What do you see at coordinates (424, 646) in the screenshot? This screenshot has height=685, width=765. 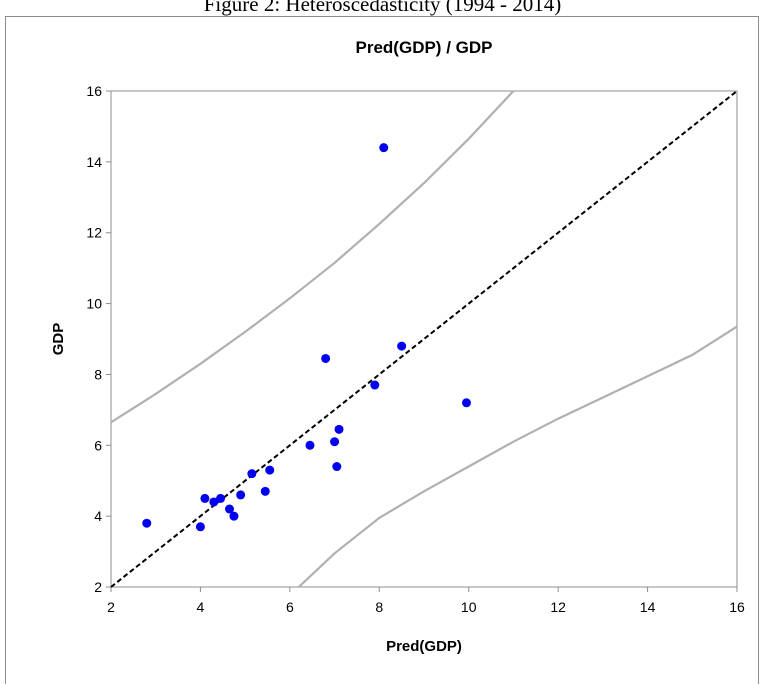 I see `x-axis-label: Pred(GDP)` at bounding box center [424, 646].